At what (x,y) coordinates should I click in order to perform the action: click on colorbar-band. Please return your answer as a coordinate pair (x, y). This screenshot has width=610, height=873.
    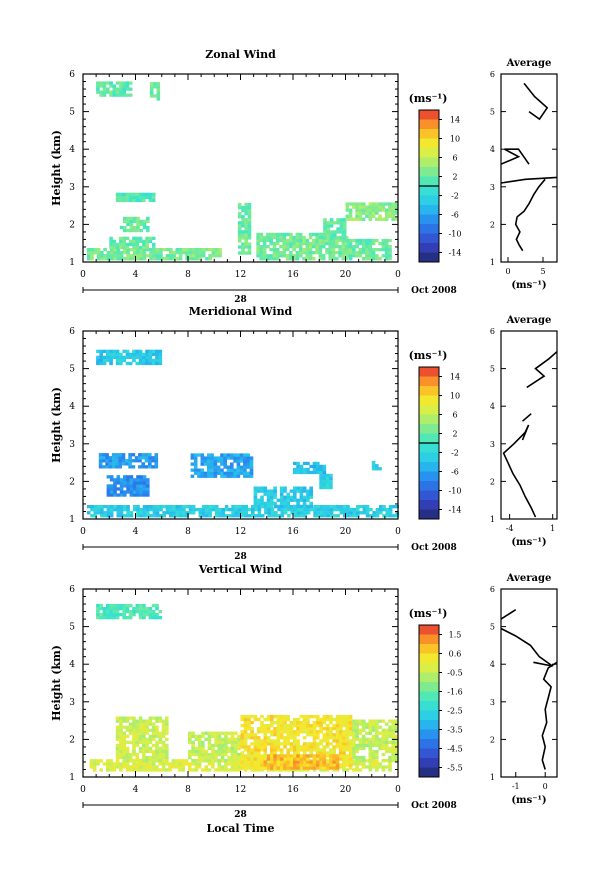
    Looking at the image, I should click on (429, 715).